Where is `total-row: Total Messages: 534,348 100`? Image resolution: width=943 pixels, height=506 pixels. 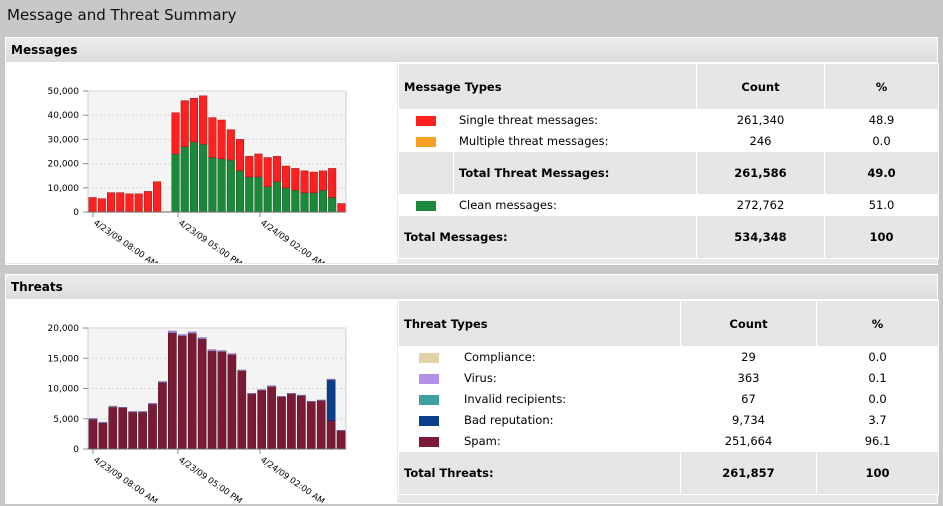
total-row: Total Messages: 534,348 100 is located at coordinates (668, 237).